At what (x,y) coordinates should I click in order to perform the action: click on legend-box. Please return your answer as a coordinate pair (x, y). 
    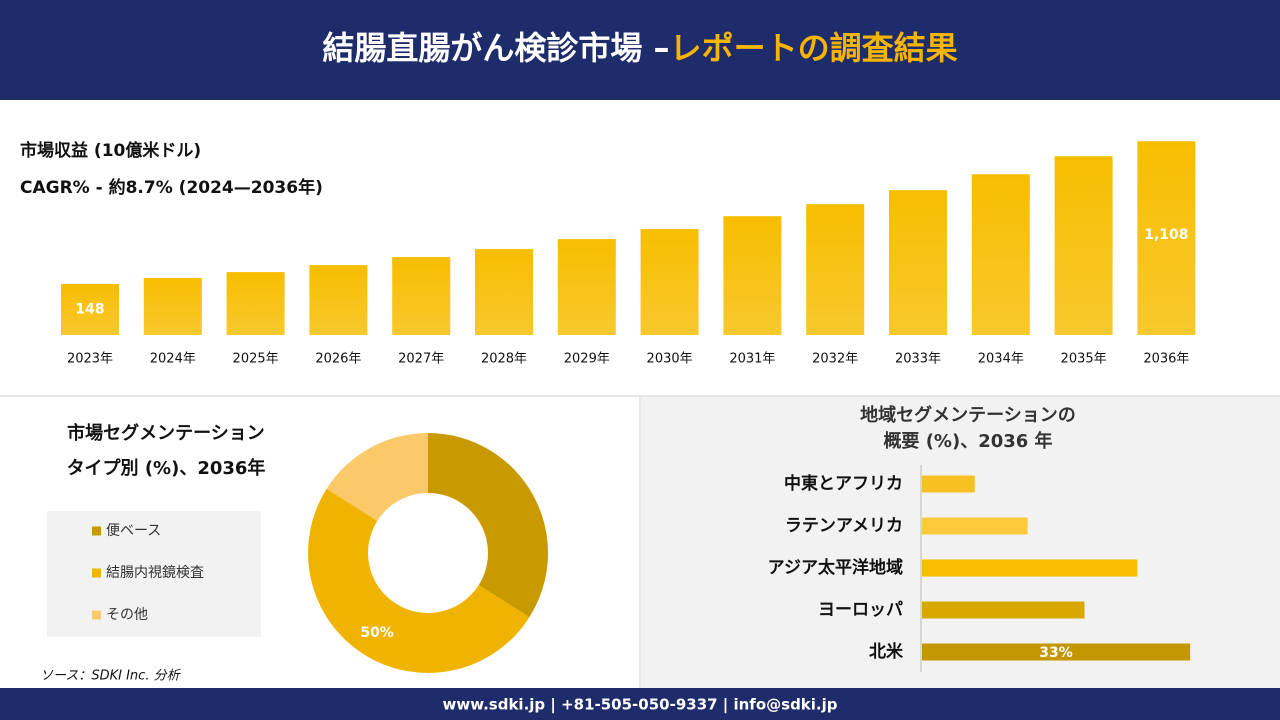
    Looking at the image, I should click on (154, 574).